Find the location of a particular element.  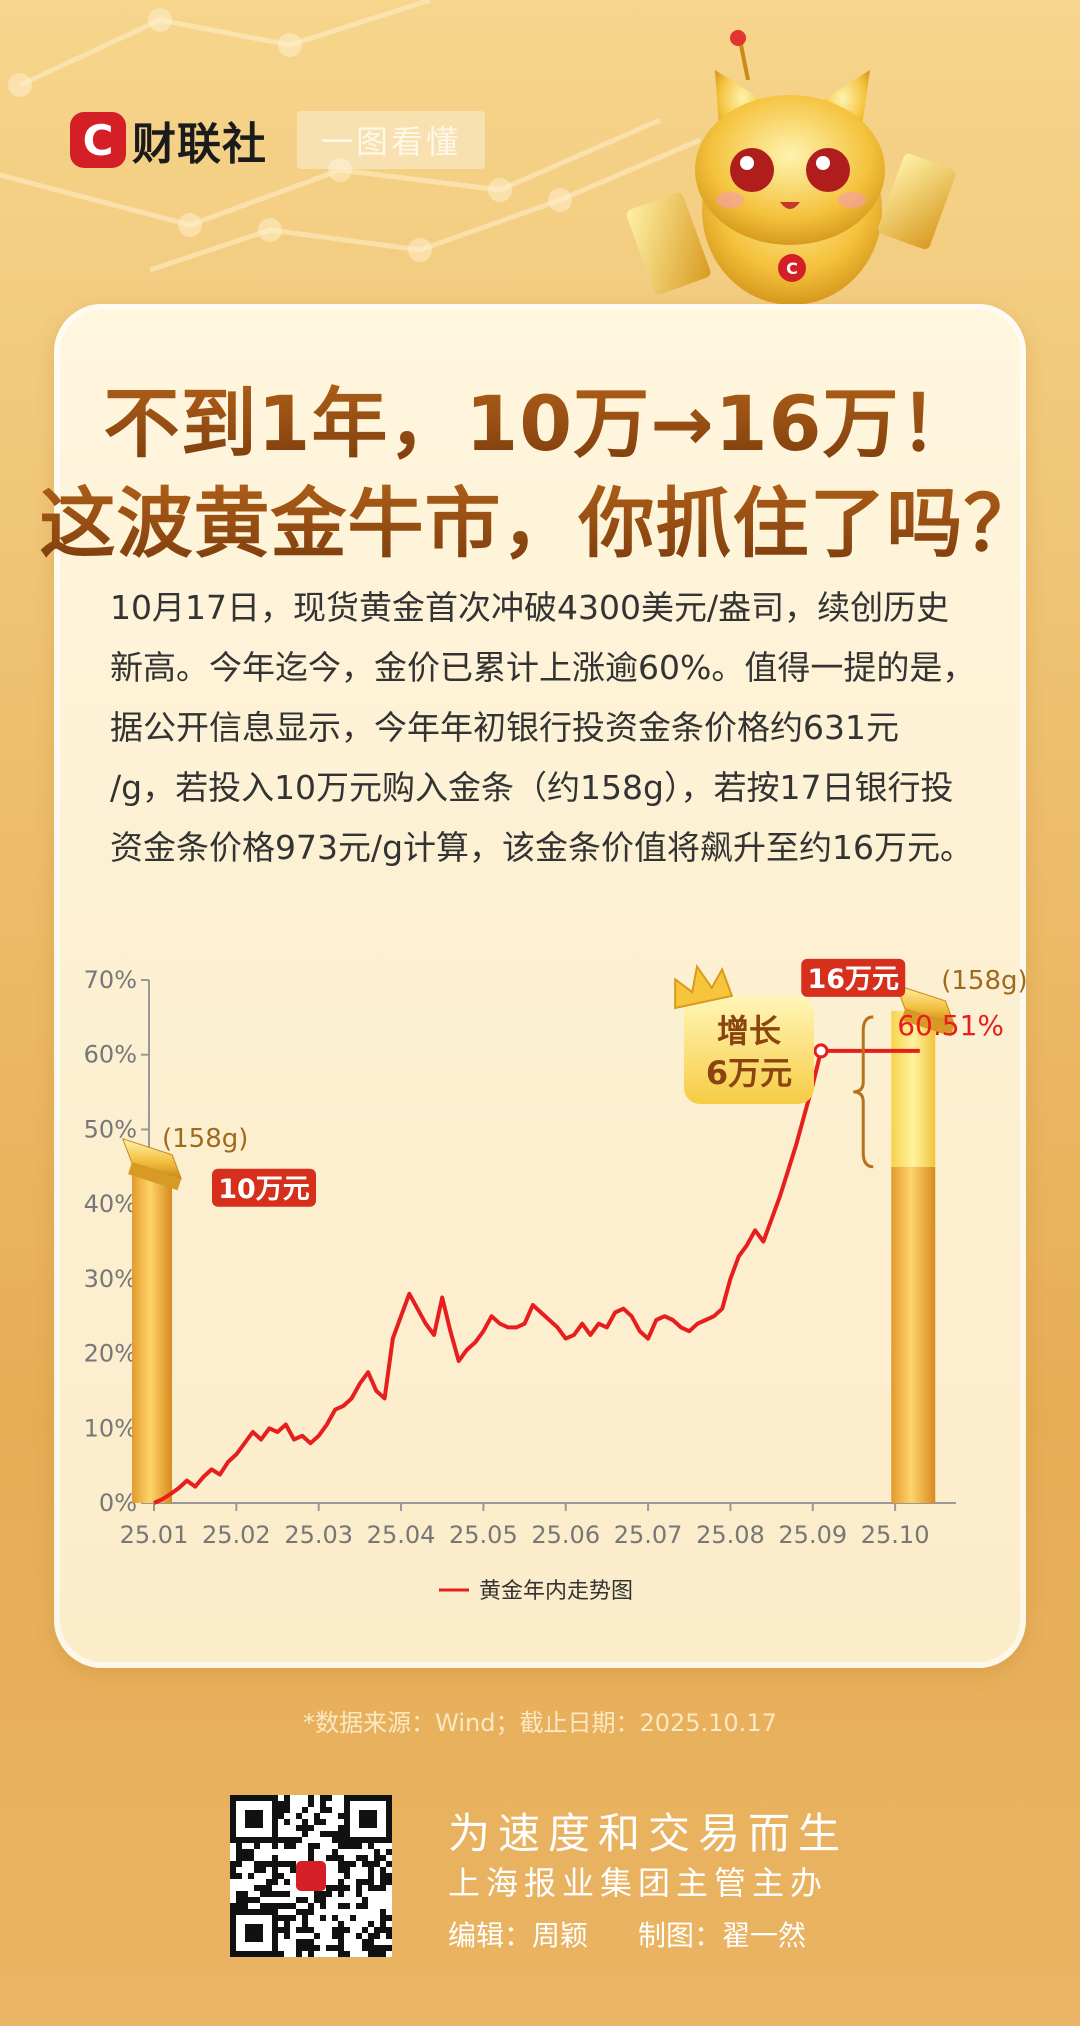

qr-logo-icon is located at coordinates (311, 1876).